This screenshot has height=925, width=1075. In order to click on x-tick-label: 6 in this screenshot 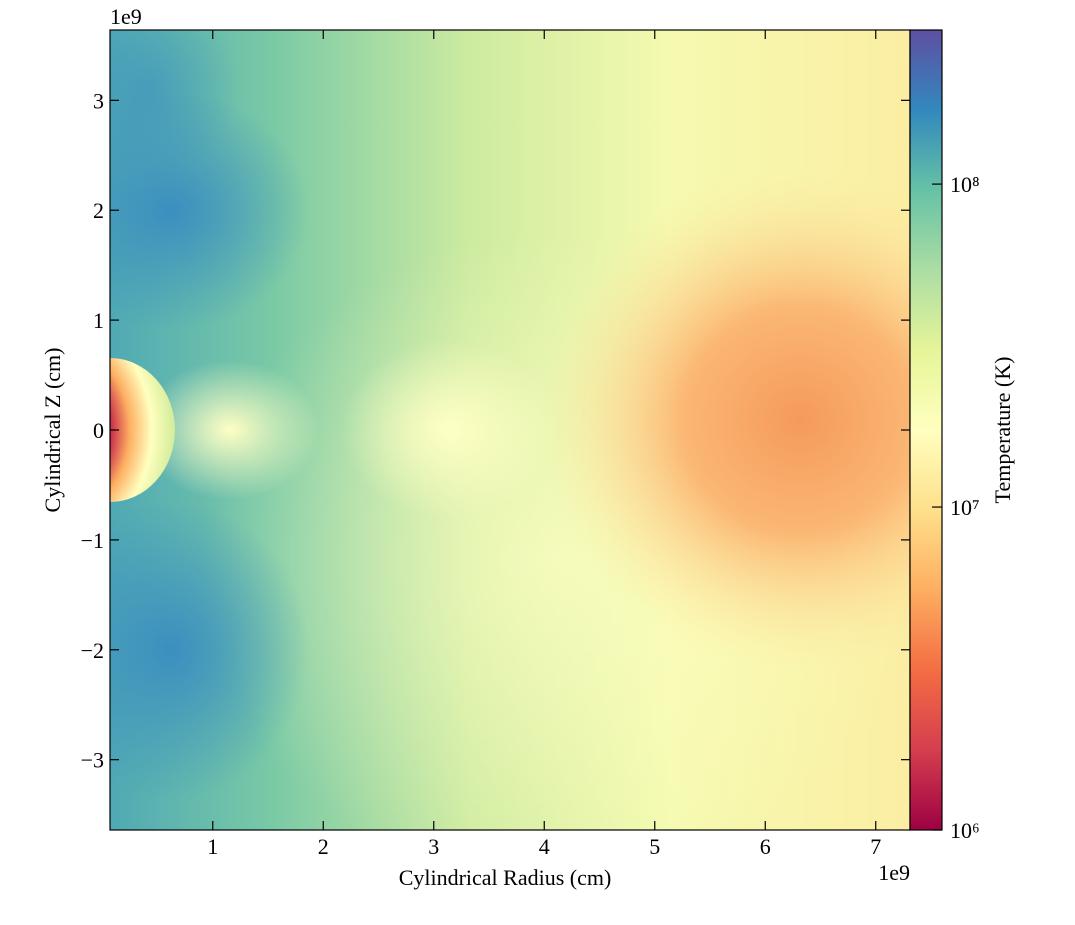, I will do `click(765, 846)`.